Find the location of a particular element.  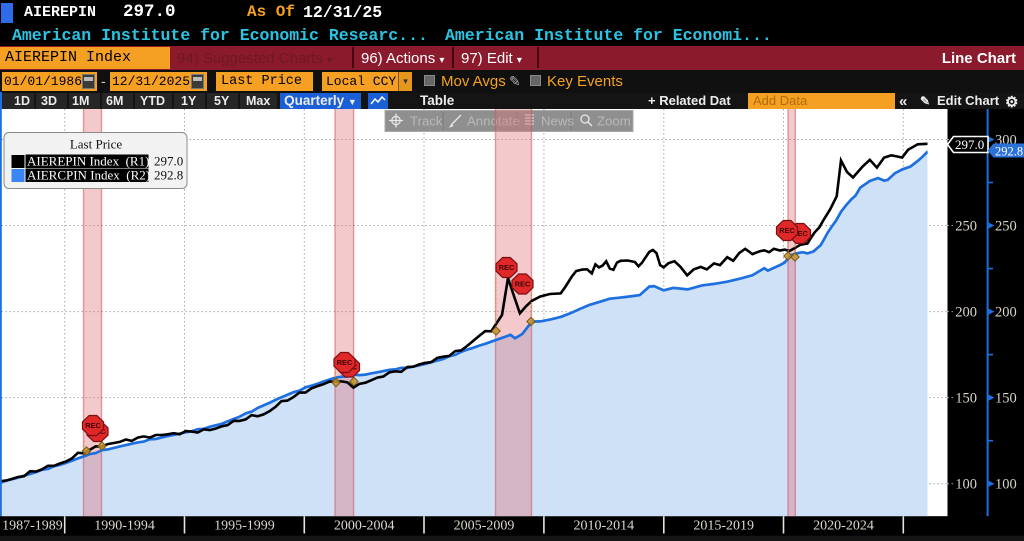

svg-text: AIERCPIN Index (R2) is located at coordinates (88, 175).